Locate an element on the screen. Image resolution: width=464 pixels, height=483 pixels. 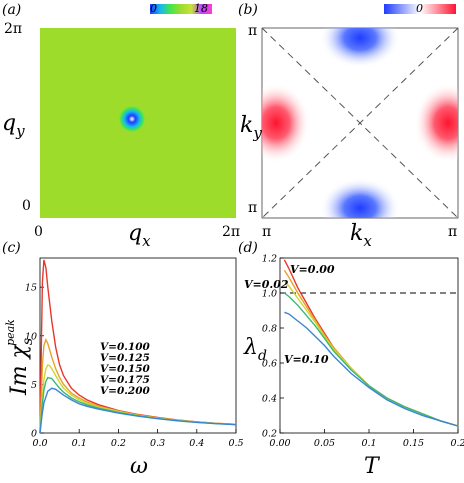
panel-a-colorbar-min: 0 is located at coordinates (153, 8).